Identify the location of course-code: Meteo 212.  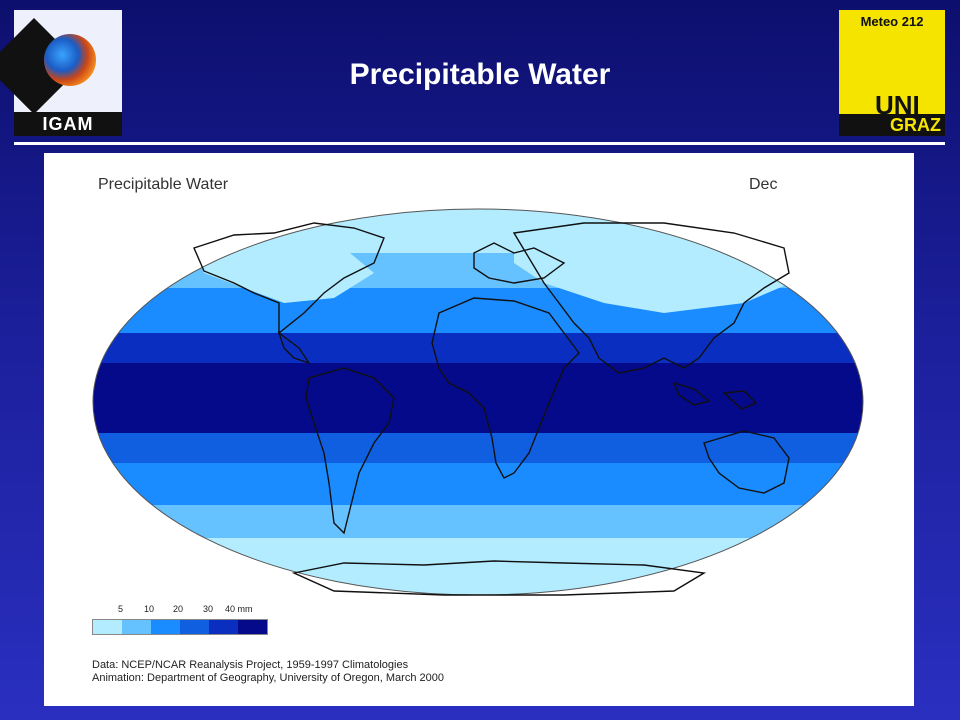
(892, 21).